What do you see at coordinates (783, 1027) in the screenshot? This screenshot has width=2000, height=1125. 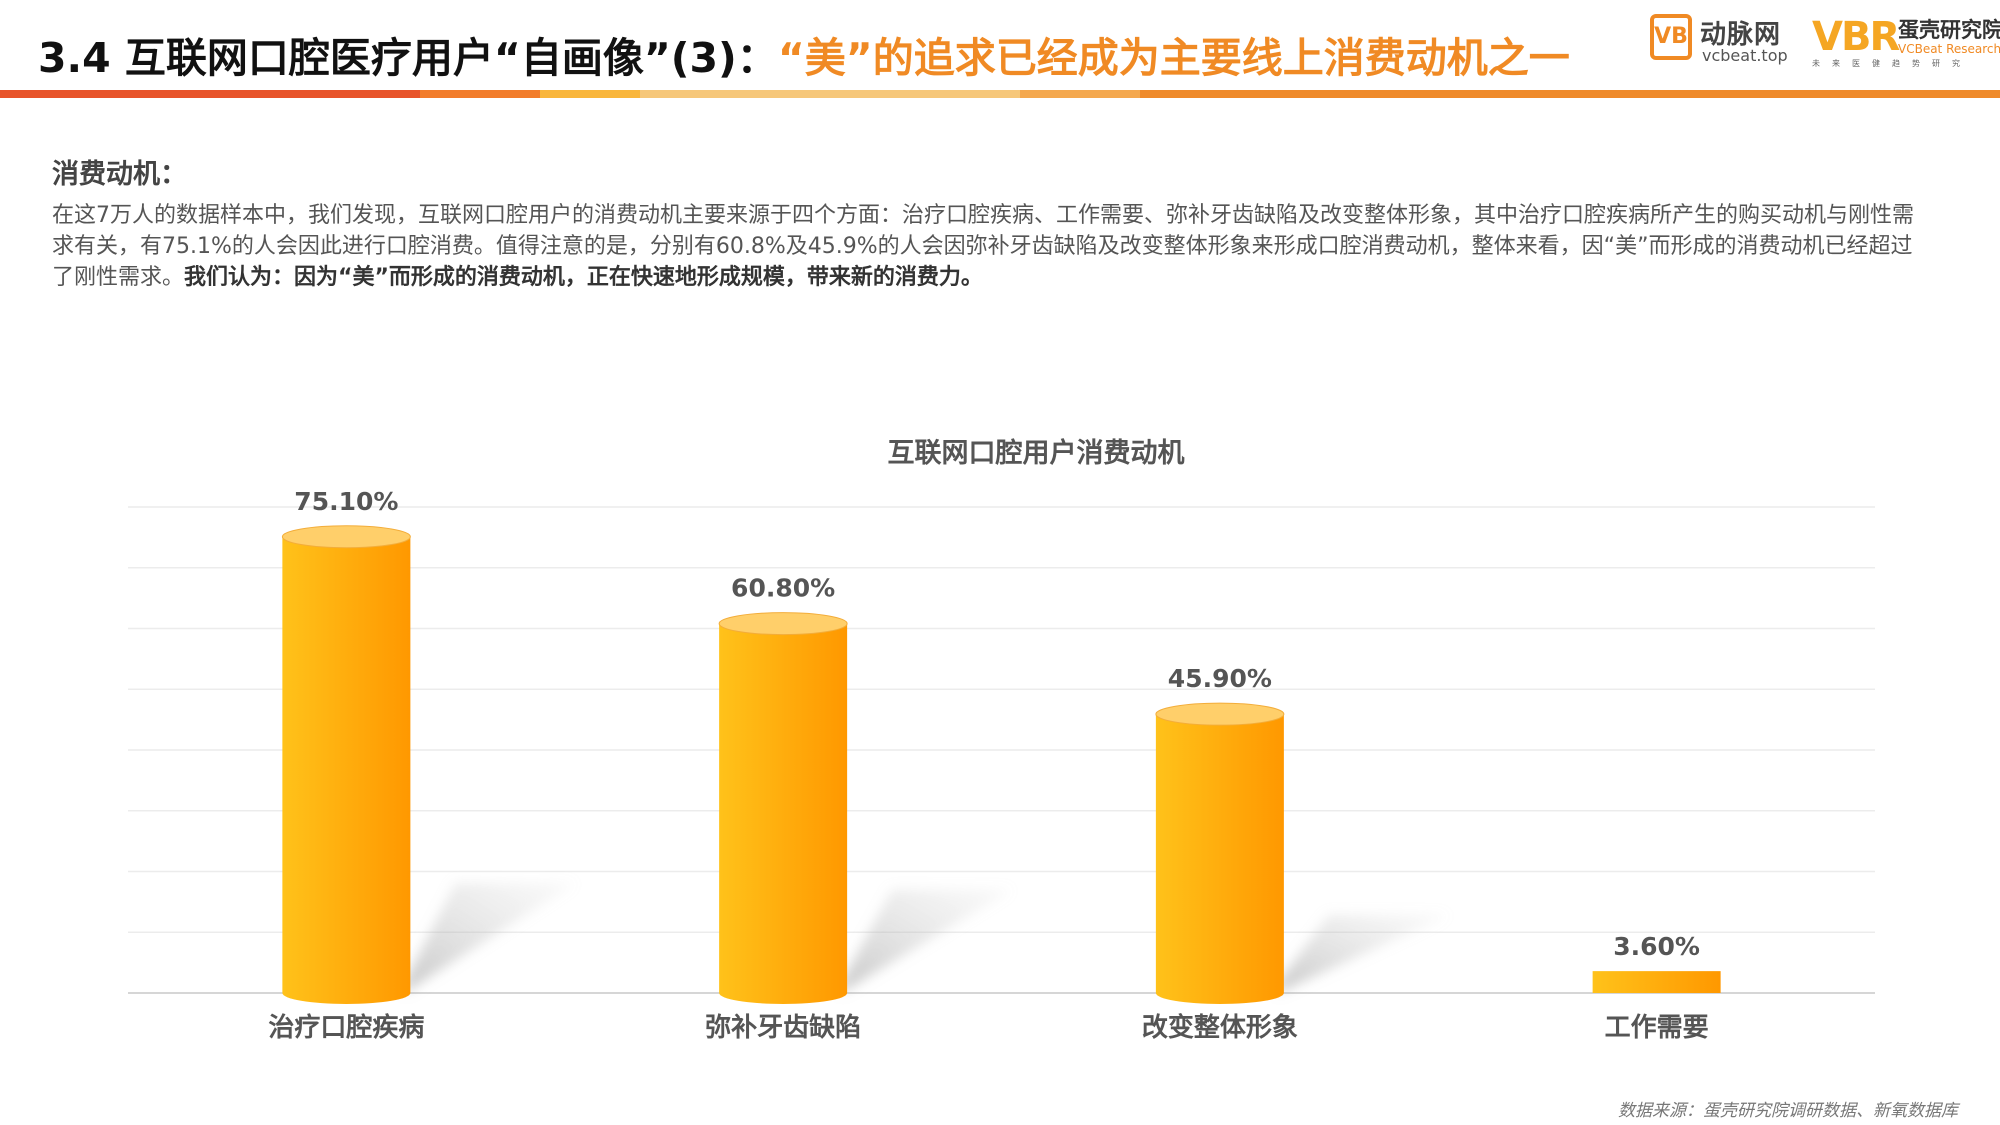 I see `category-label: 弥补牙齿缺陷` at bounding box center [783, 1027].